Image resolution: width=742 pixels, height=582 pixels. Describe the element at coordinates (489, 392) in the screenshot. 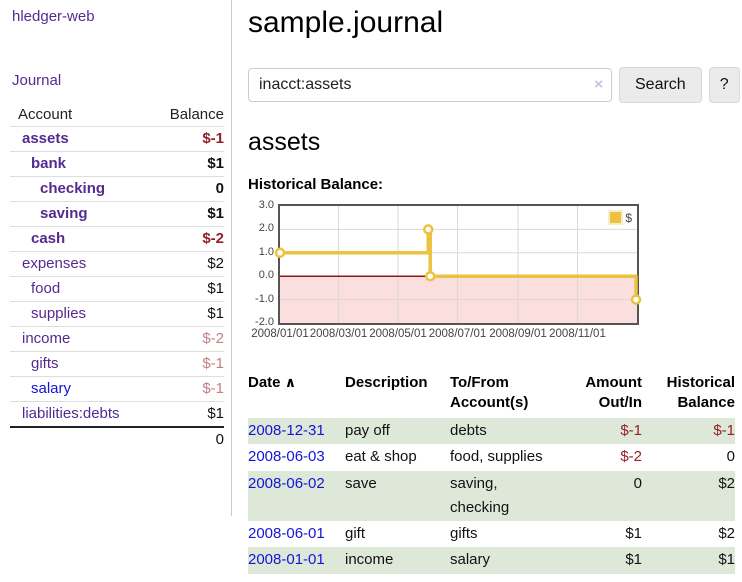

I see `register-header-tofrom-accounts: To/From Account(s)` at that location.